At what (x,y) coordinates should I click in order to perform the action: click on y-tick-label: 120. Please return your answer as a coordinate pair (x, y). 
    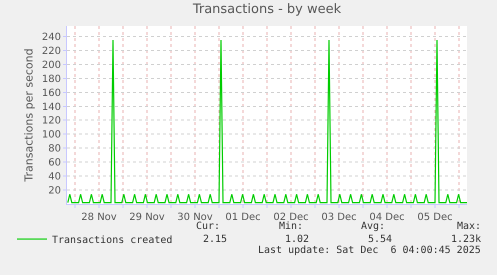
    Looking at the image, I should click on (51, 121).